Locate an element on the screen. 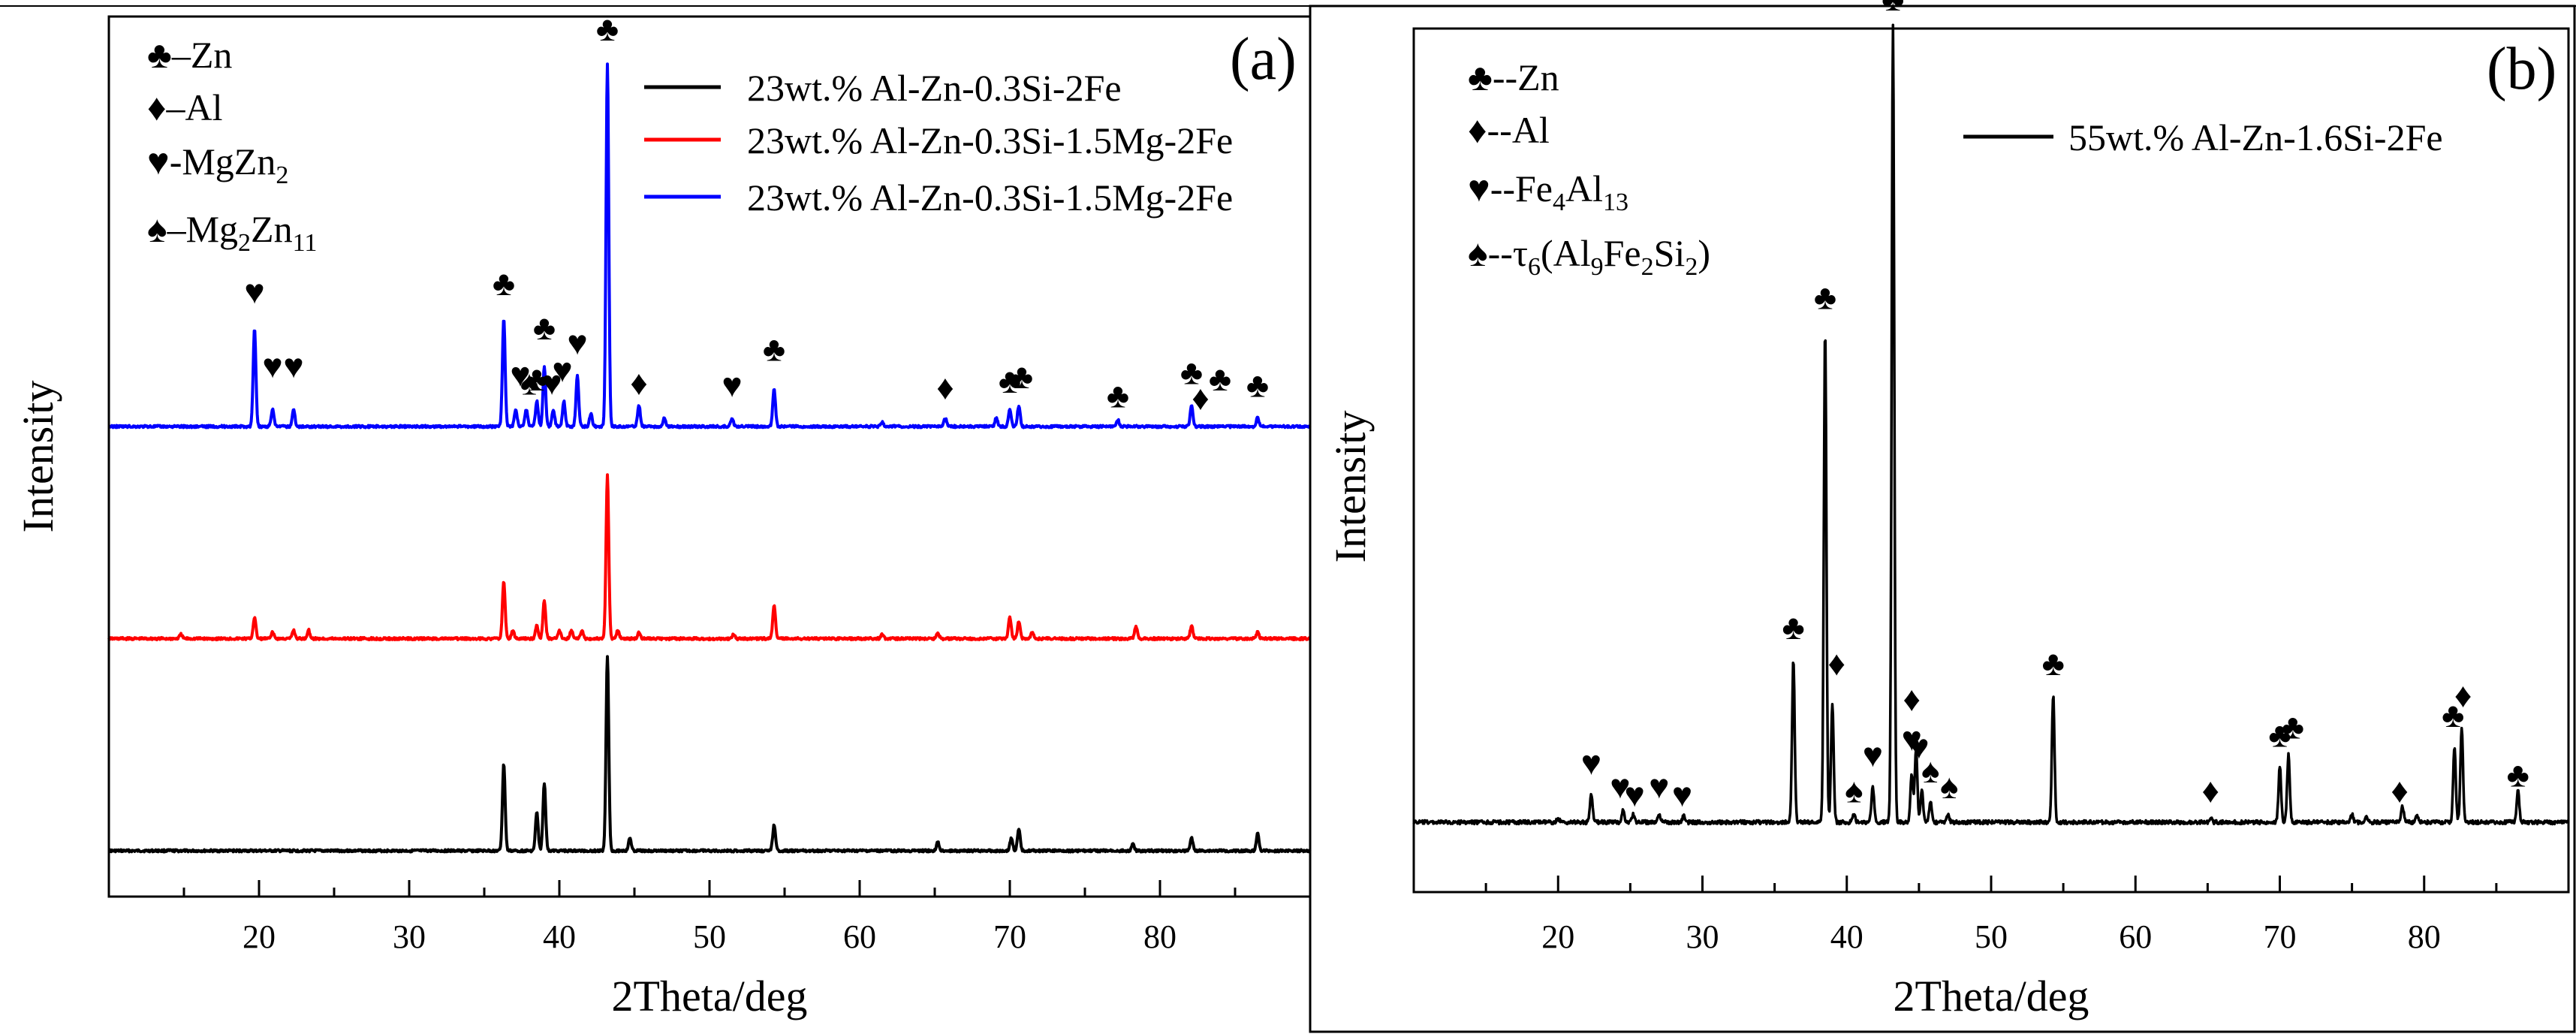 This screenshot has height=1034, width=2576. b-peak-marker-23: ♣ is located at coordinates (2518, 774).